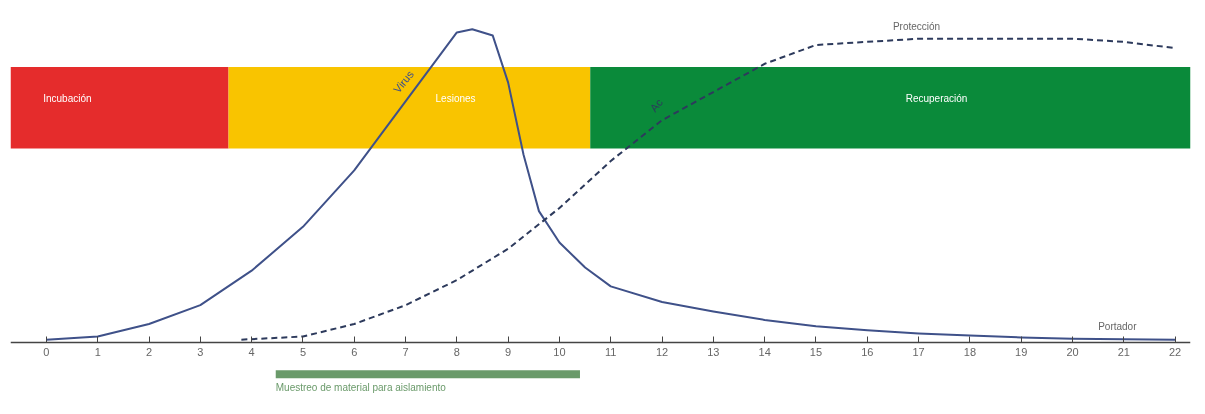 The height and width of the screenshot is (414, 1205). I want to click on x-tick-label: 15, so click(816, 351).